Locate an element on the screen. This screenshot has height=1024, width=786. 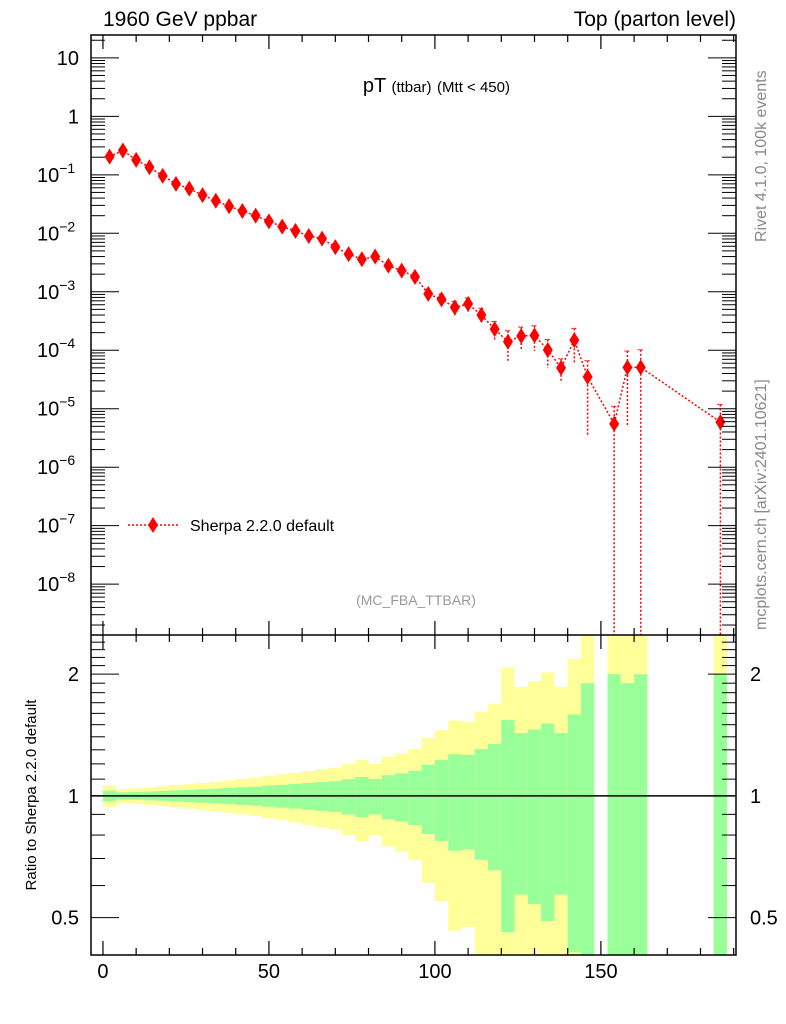
y-tick-label: 10⁻¹ is located at coordinates (56, 173).